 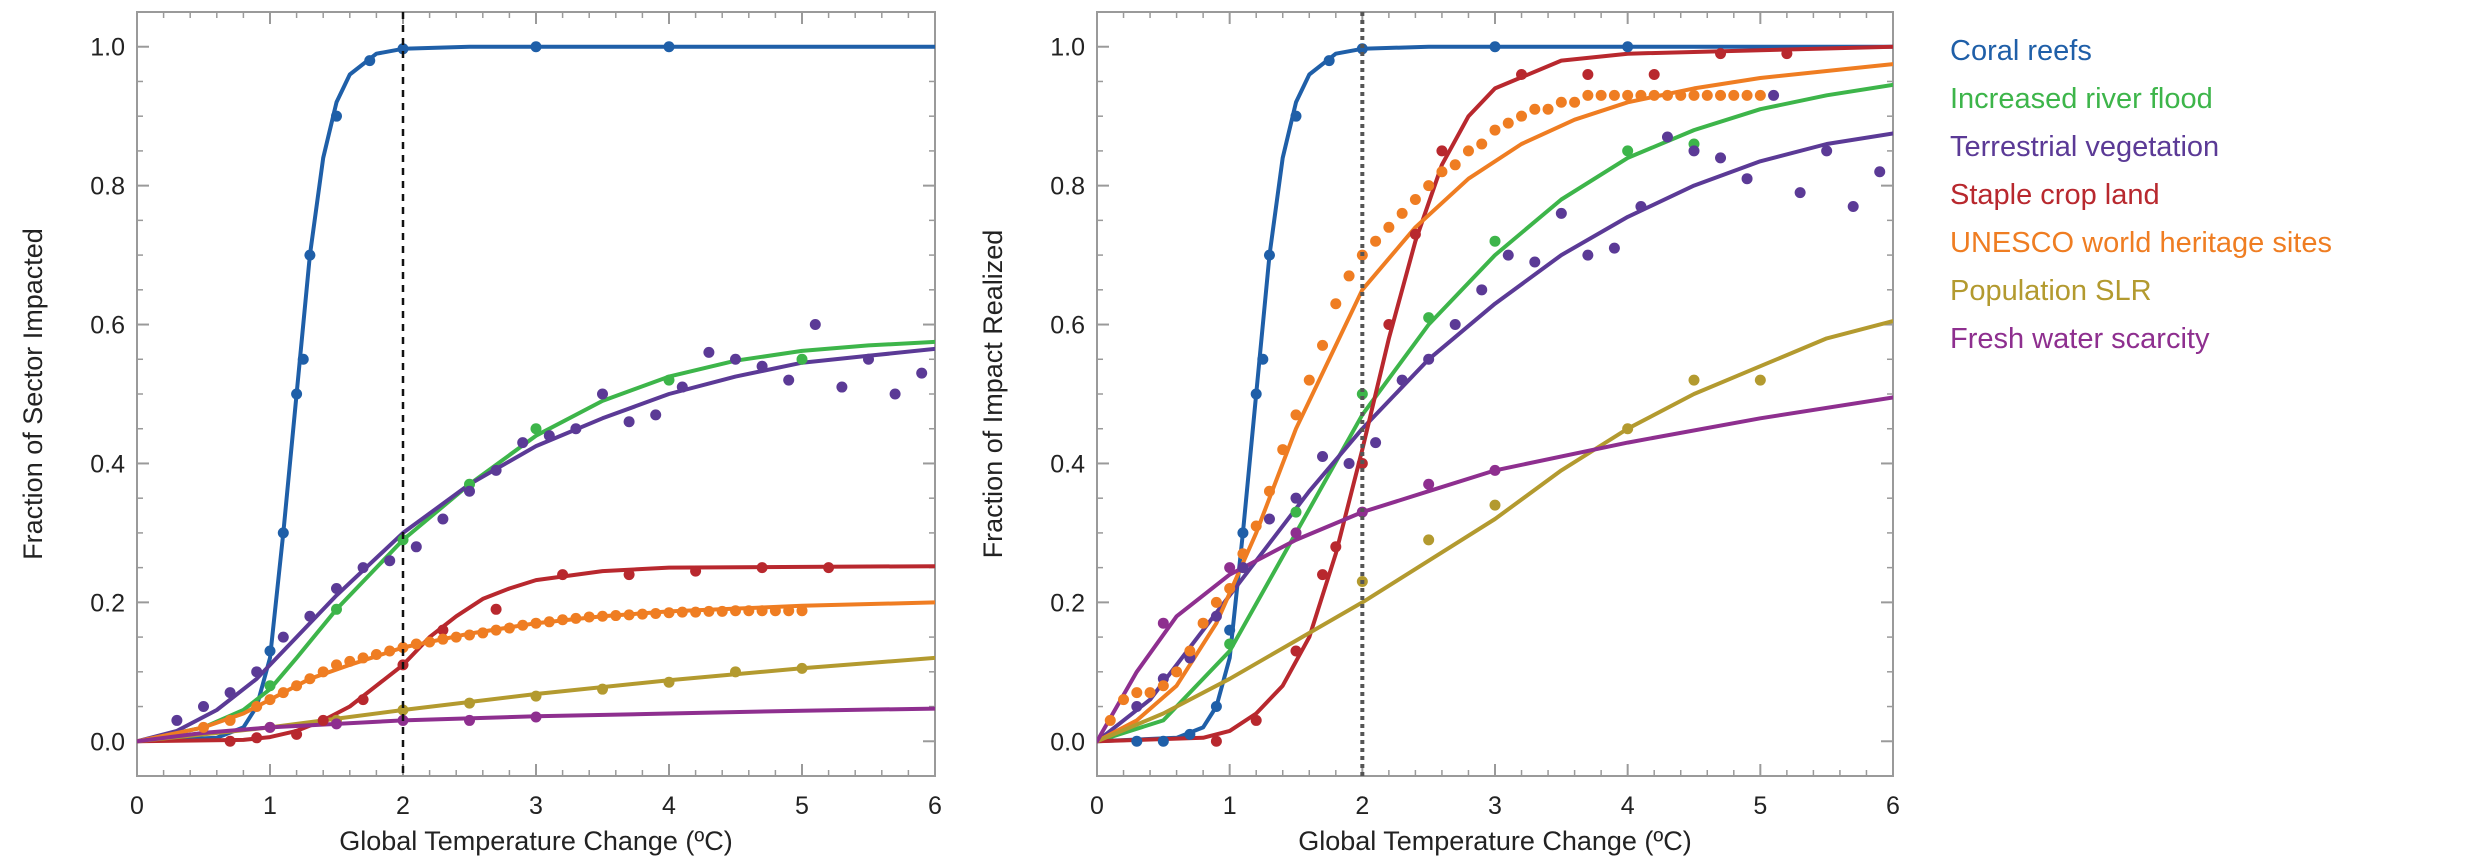 What do you see at coordinates (669, 806) in the screenshot?
I see `x-tick-label: 4` at bounding box center [669, 806].